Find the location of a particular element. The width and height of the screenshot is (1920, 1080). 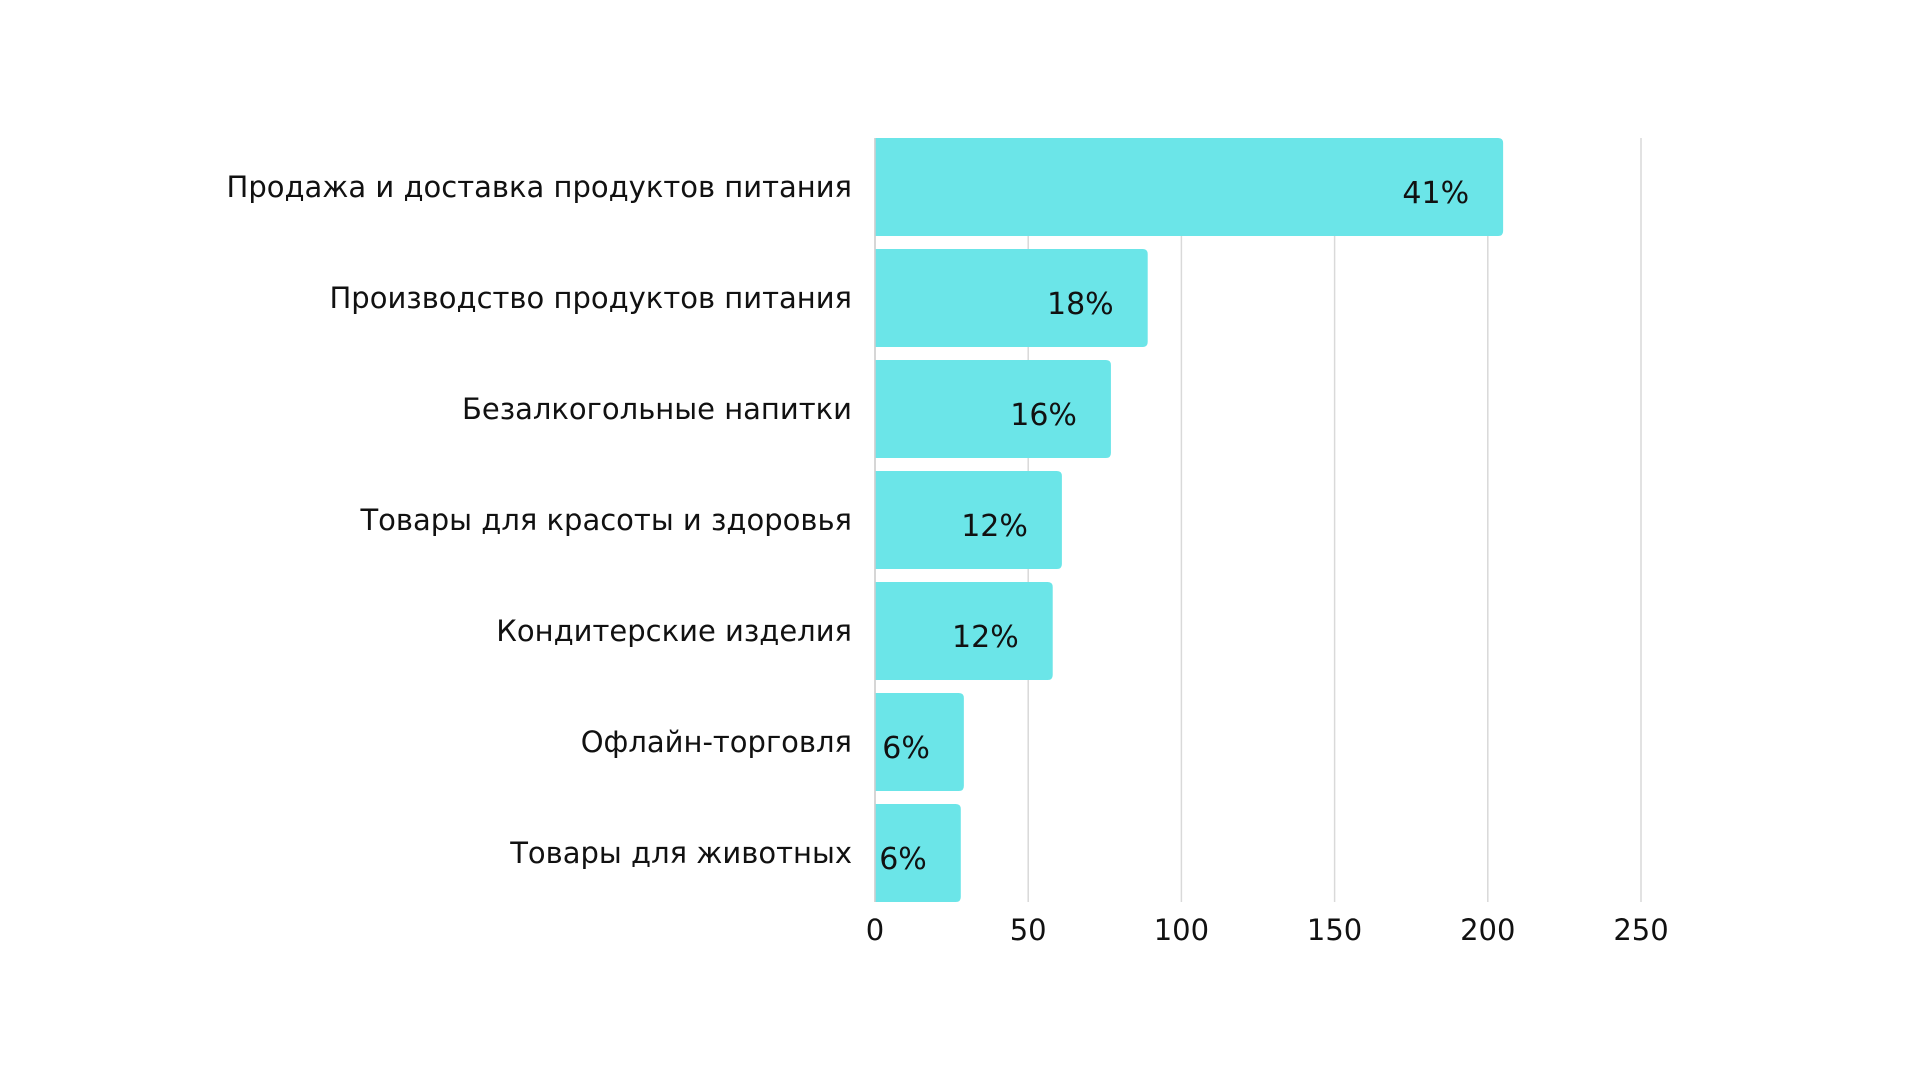

category-label: Производство продуктов питания is located at coordinates (590, 298).